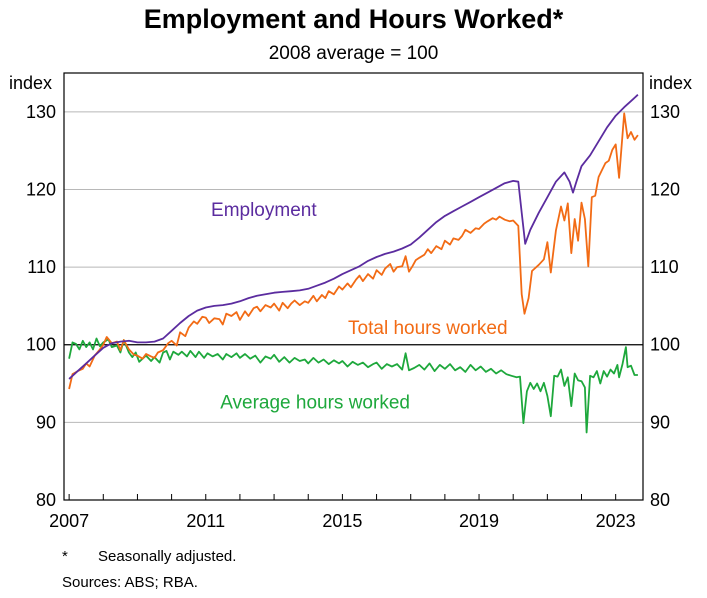 Image resolution: width=707 pixels, height=598 pixels. I want to click on chart-title: Employment and Hours Worked*, so click(353, 19).